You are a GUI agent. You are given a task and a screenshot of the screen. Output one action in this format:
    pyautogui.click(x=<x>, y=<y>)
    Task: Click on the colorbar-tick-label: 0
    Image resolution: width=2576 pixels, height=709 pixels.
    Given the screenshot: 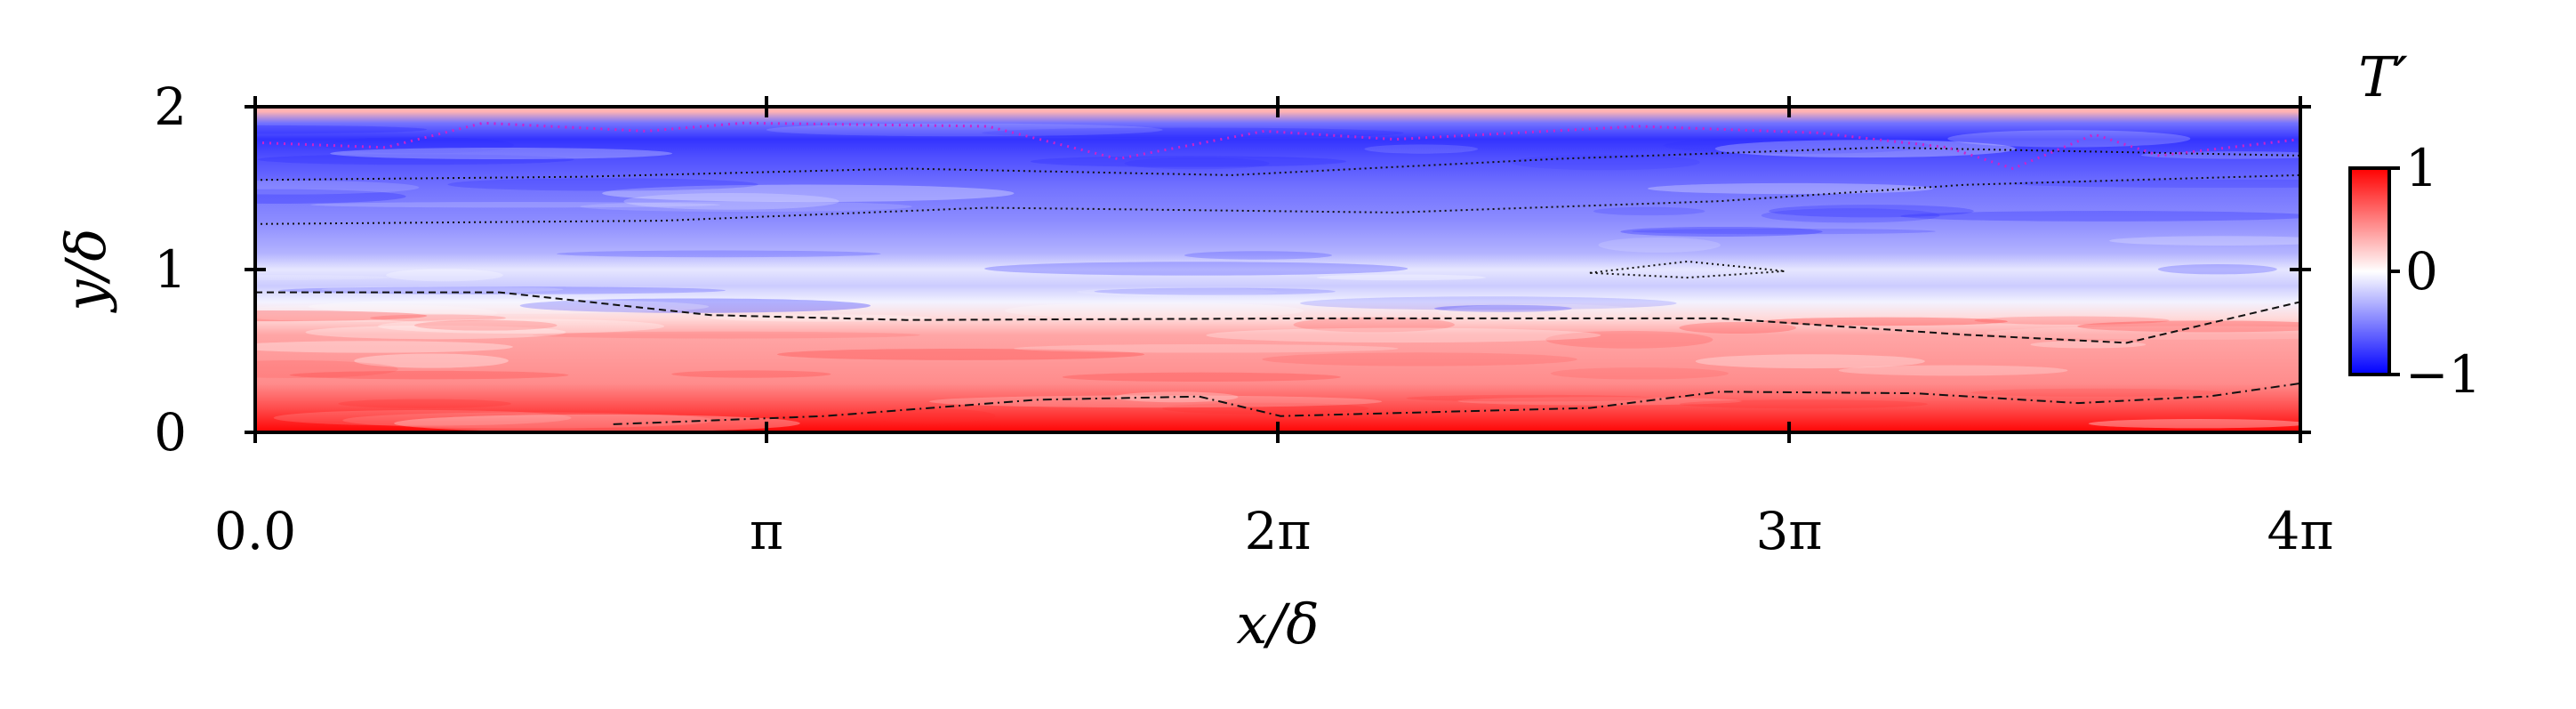 What is the action you would take?
    pyautogui.click(x=2421, y=271)
    